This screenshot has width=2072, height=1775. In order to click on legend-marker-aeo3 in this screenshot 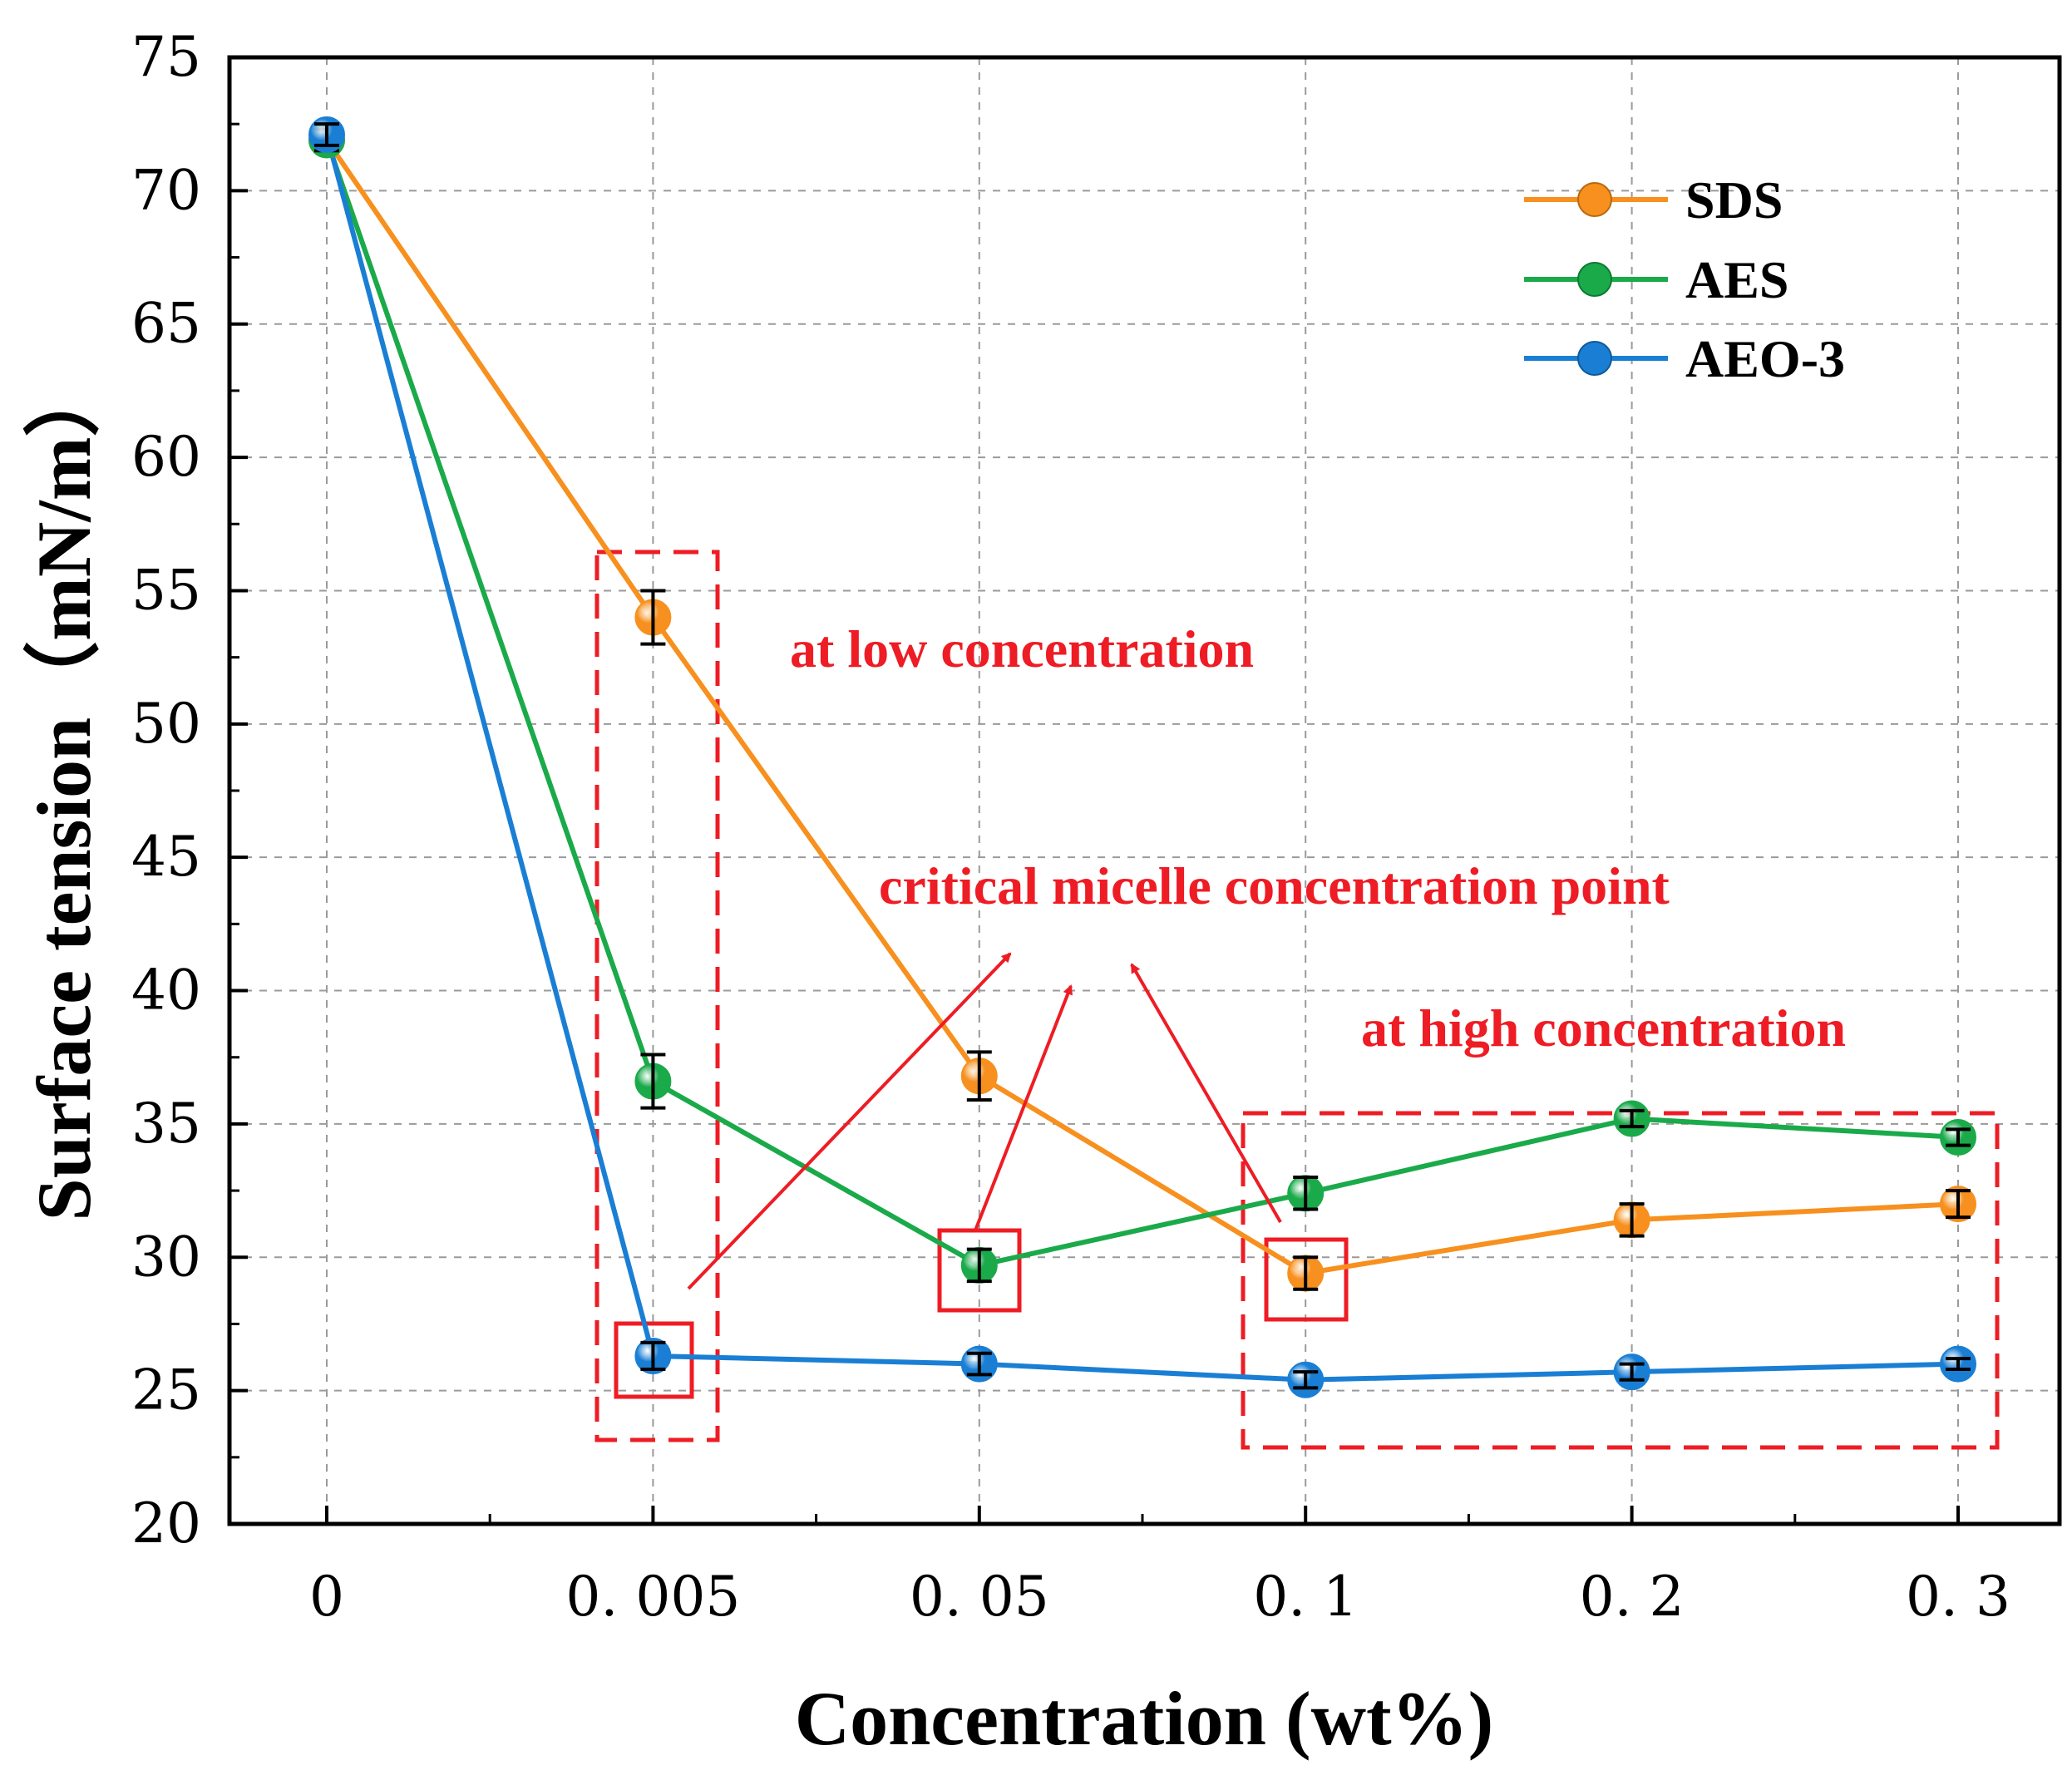, I will do `click(1594, 358)`.